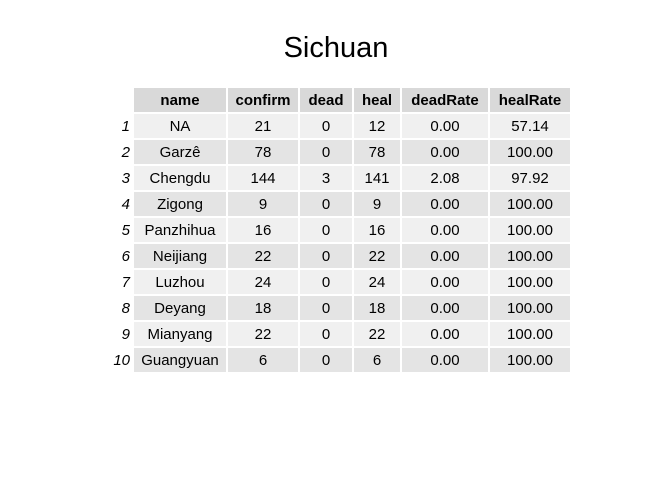 This screenshot has width=672, height=480. What do you see at coordinates (125, 334) in the screenshot?
I see `row-label: 9` at bounding box center [125, 334].